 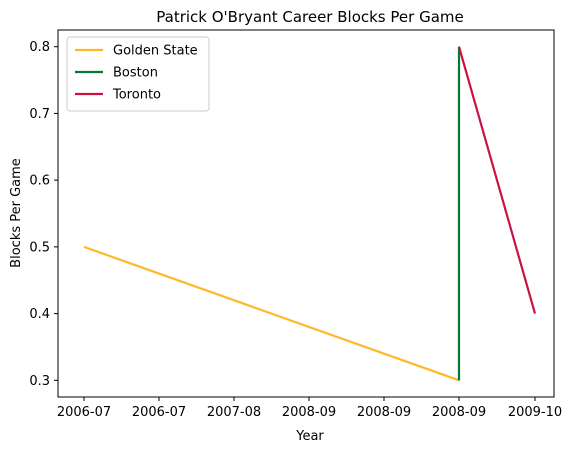 I want to click on y-tick-label: 0.3, so click(x=39, y=381).